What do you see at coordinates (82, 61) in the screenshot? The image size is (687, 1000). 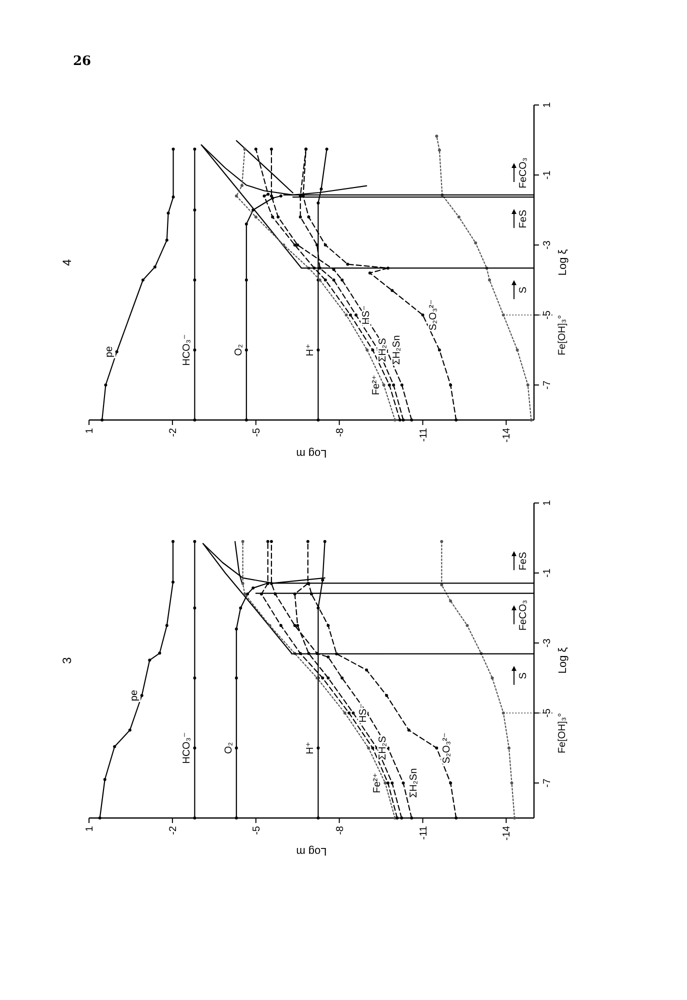 I see `text: 26` at bounding box center [82, 61].